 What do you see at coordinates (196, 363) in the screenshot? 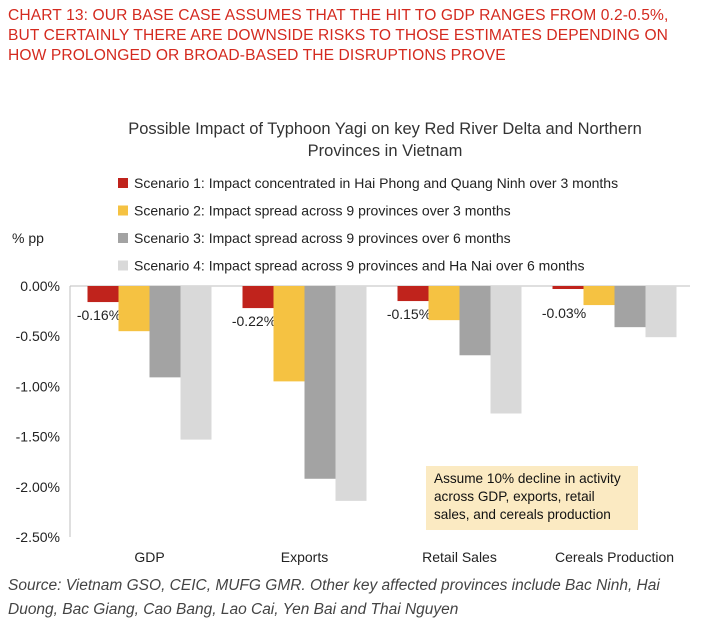
I see `bar-s4-gdp` at bounding box center [196, 363].